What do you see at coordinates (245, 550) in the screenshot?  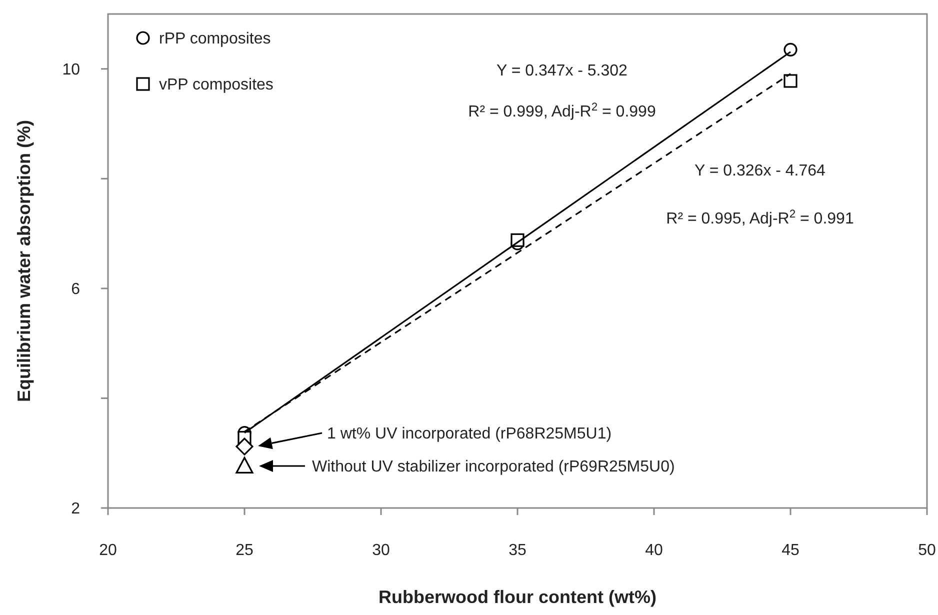 I see `x-tick-label: 25` at bounding box center [245, 550].